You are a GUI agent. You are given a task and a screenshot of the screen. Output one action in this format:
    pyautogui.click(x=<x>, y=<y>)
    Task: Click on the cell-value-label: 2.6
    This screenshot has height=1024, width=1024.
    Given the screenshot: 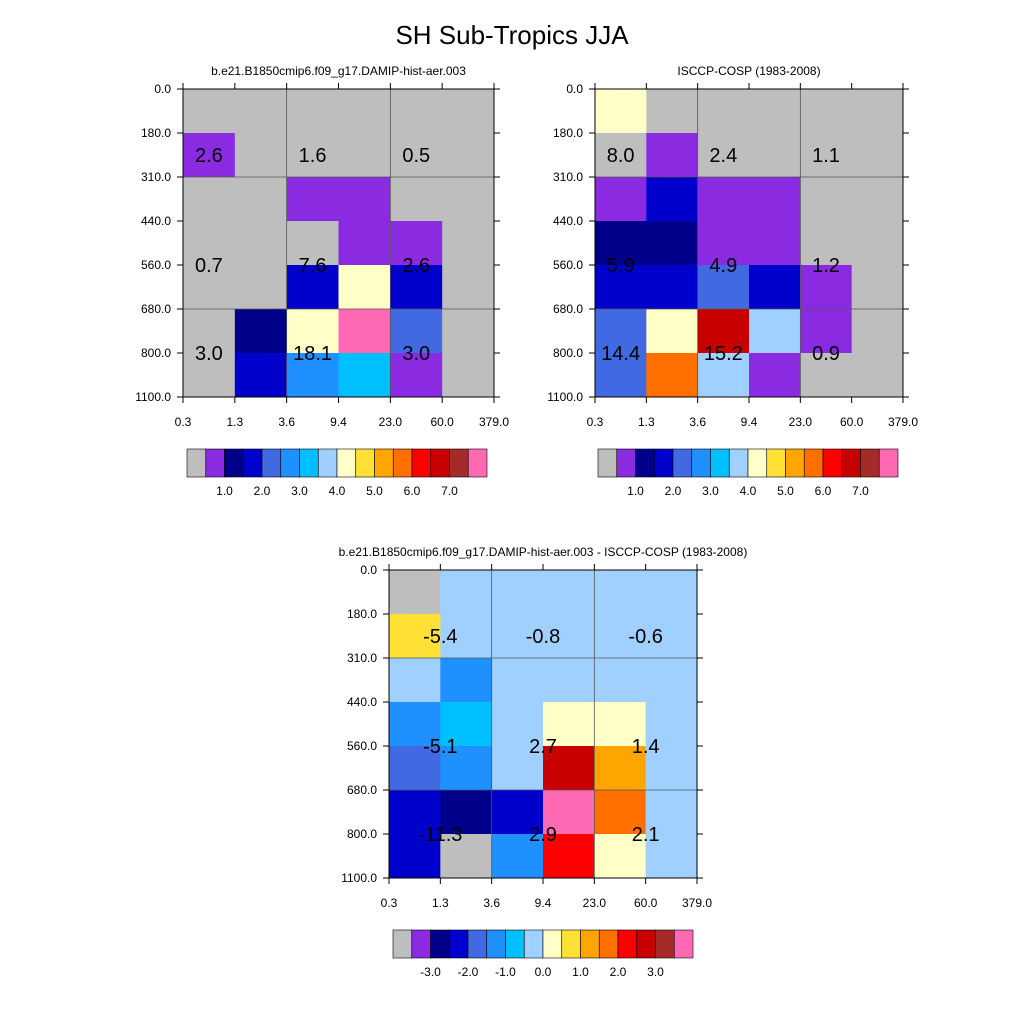 What is the action you would take?
    pyautogui.click(x=416, y=266)
    